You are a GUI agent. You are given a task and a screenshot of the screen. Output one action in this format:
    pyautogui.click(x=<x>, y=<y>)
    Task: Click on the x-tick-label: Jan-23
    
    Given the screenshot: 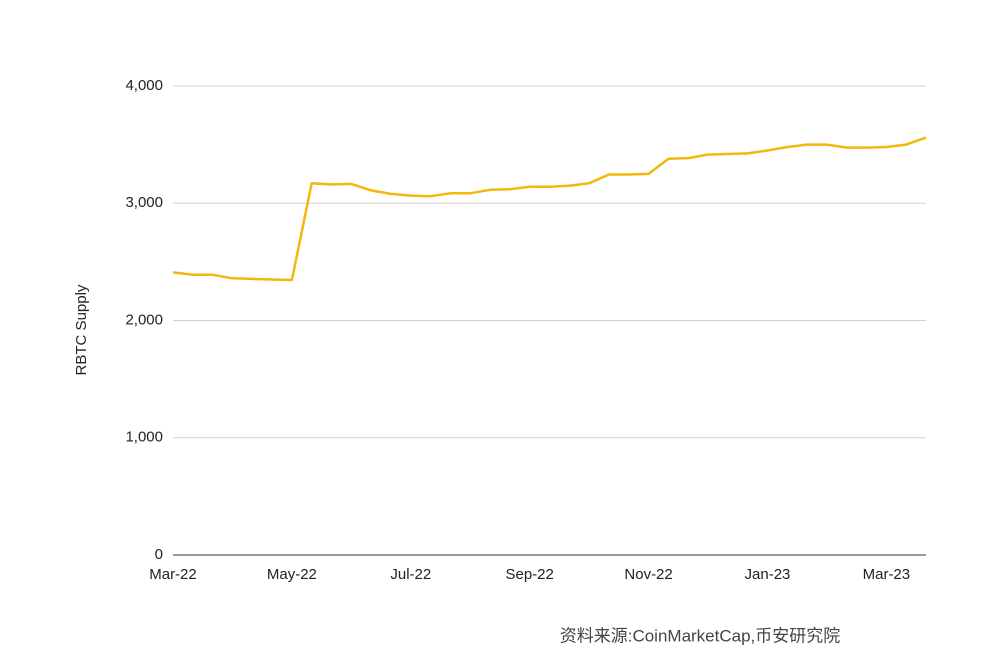 What is the action you would take?
    pyautogui.click(x=768, y=574)
    